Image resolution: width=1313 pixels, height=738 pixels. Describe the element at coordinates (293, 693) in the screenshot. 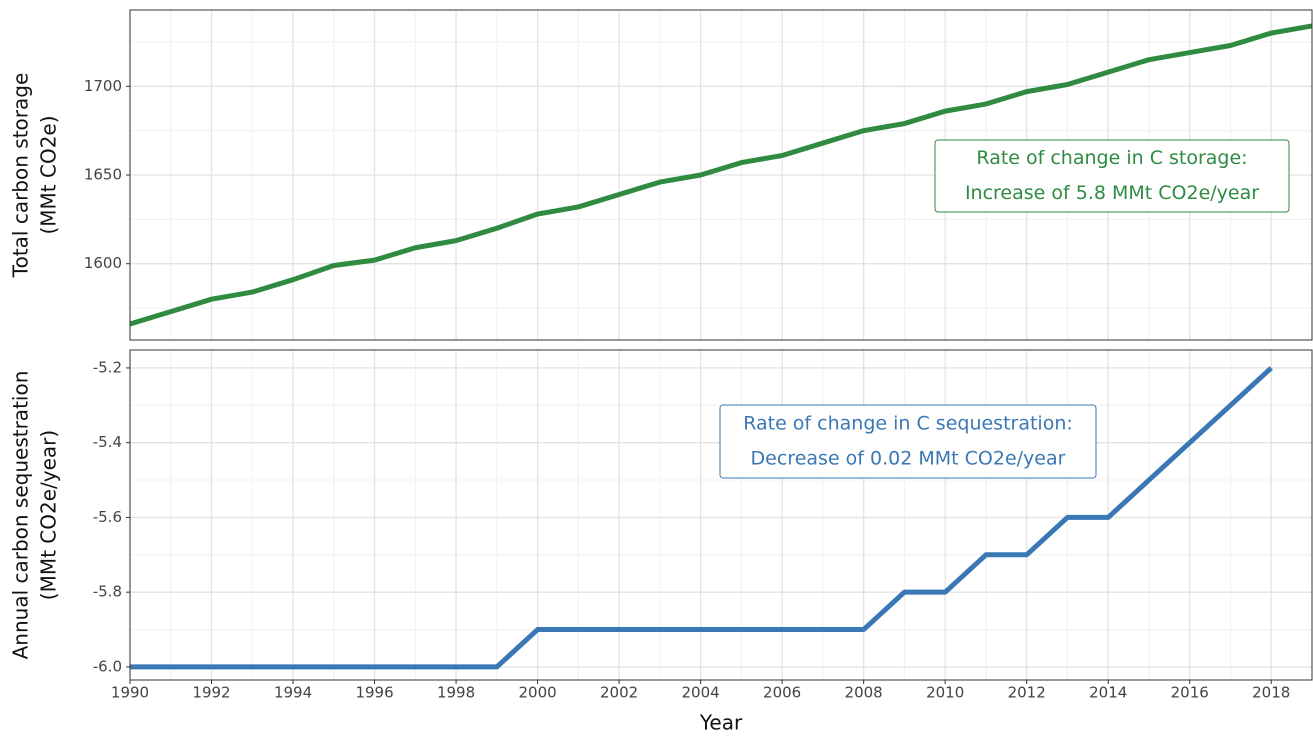

I see `x-tick-label: 1994` at that location.